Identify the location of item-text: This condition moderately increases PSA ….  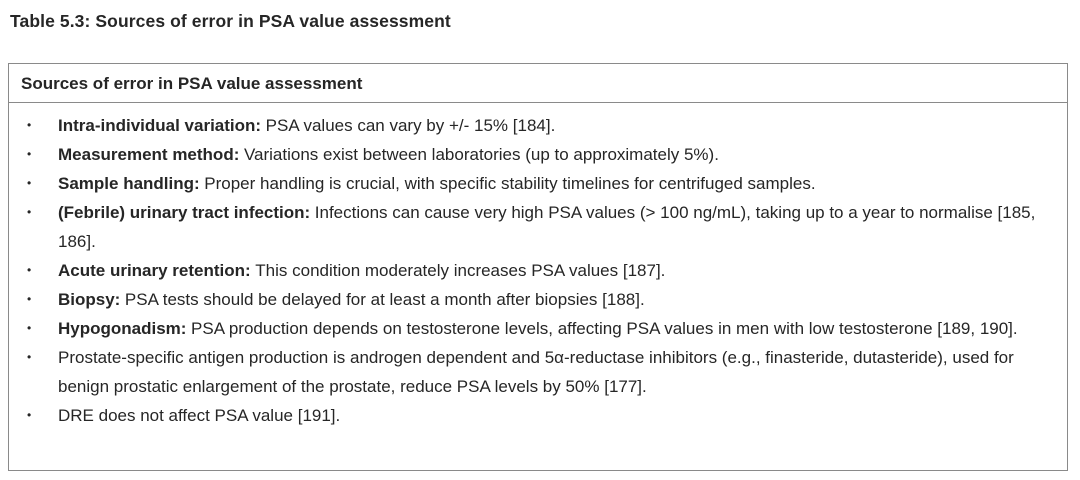
(460, 270).